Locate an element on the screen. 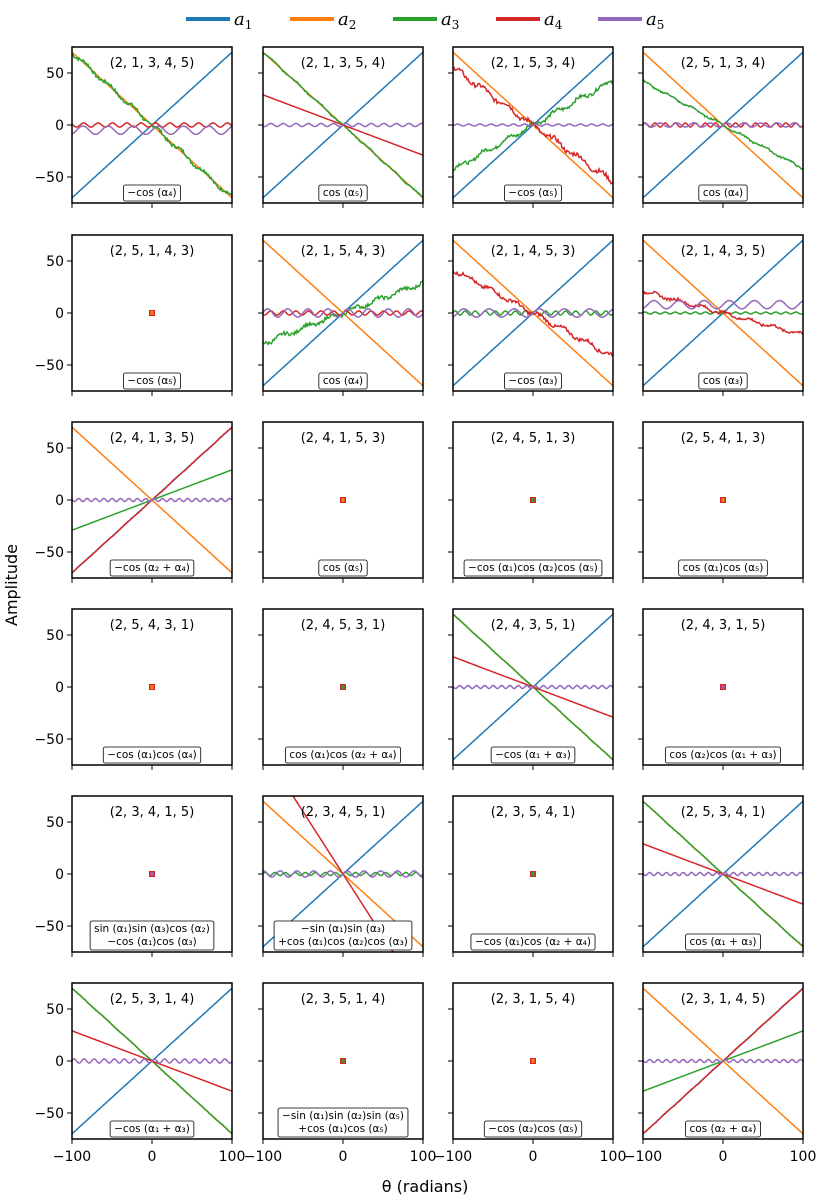  formula-label: −cos (α₅) is located at coordinates (533, 193).